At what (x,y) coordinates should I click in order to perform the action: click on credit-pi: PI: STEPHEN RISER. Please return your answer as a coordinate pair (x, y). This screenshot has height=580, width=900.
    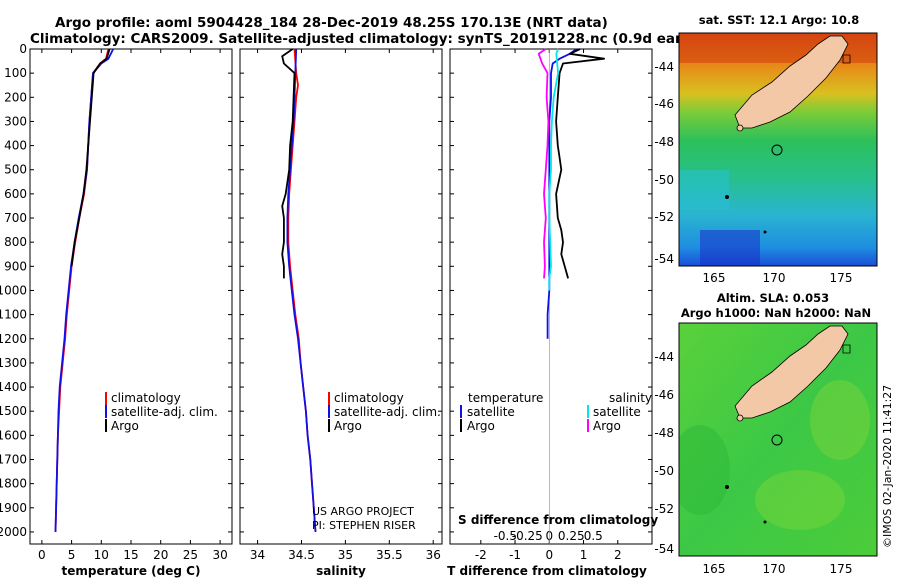
    Looking at the image, I should click on (364, 525).